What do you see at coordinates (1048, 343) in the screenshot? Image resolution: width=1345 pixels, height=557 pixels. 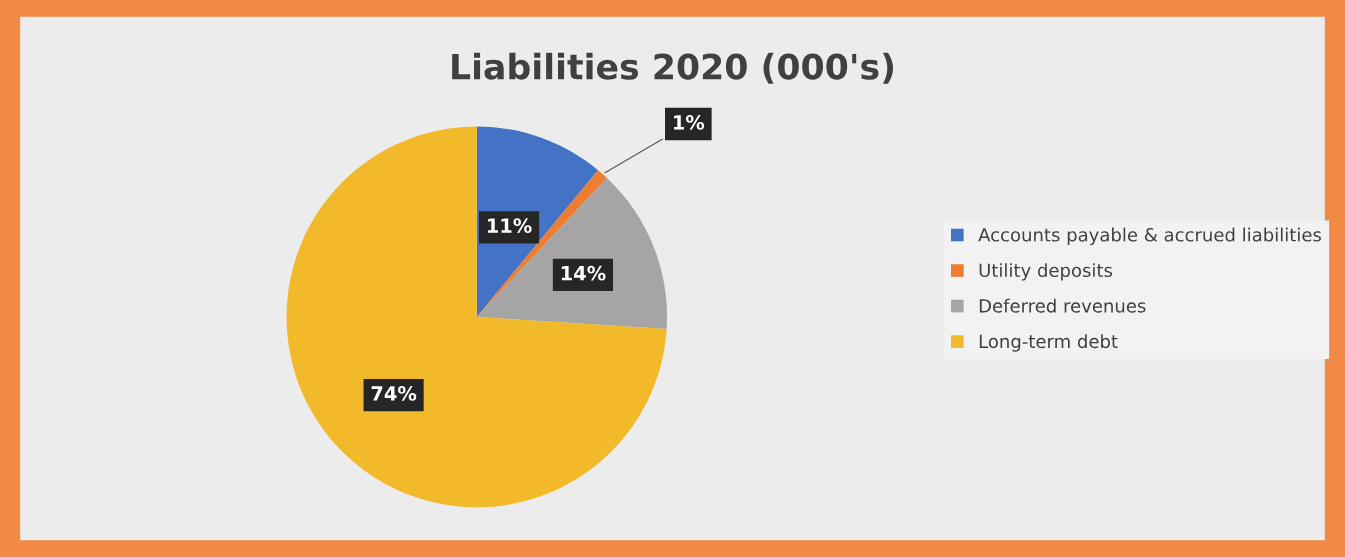 I see `legend-label: Long-term debt` at bounding box center [1048, 343].